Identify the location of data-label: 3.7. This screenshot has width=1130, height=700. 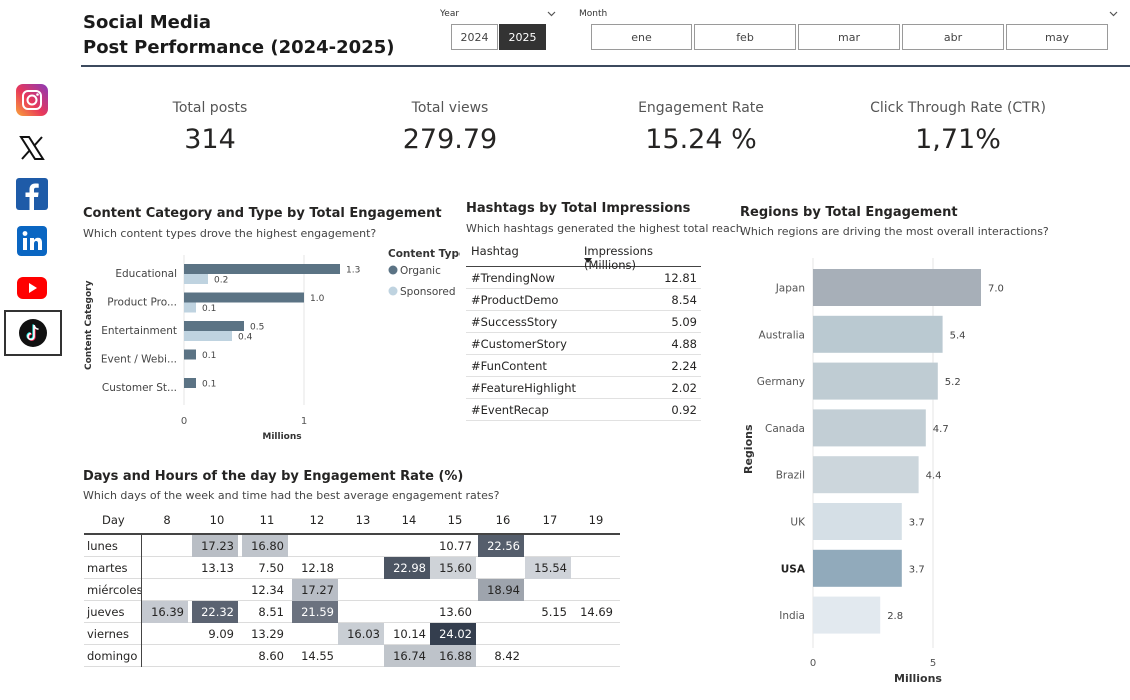
(917, 569).